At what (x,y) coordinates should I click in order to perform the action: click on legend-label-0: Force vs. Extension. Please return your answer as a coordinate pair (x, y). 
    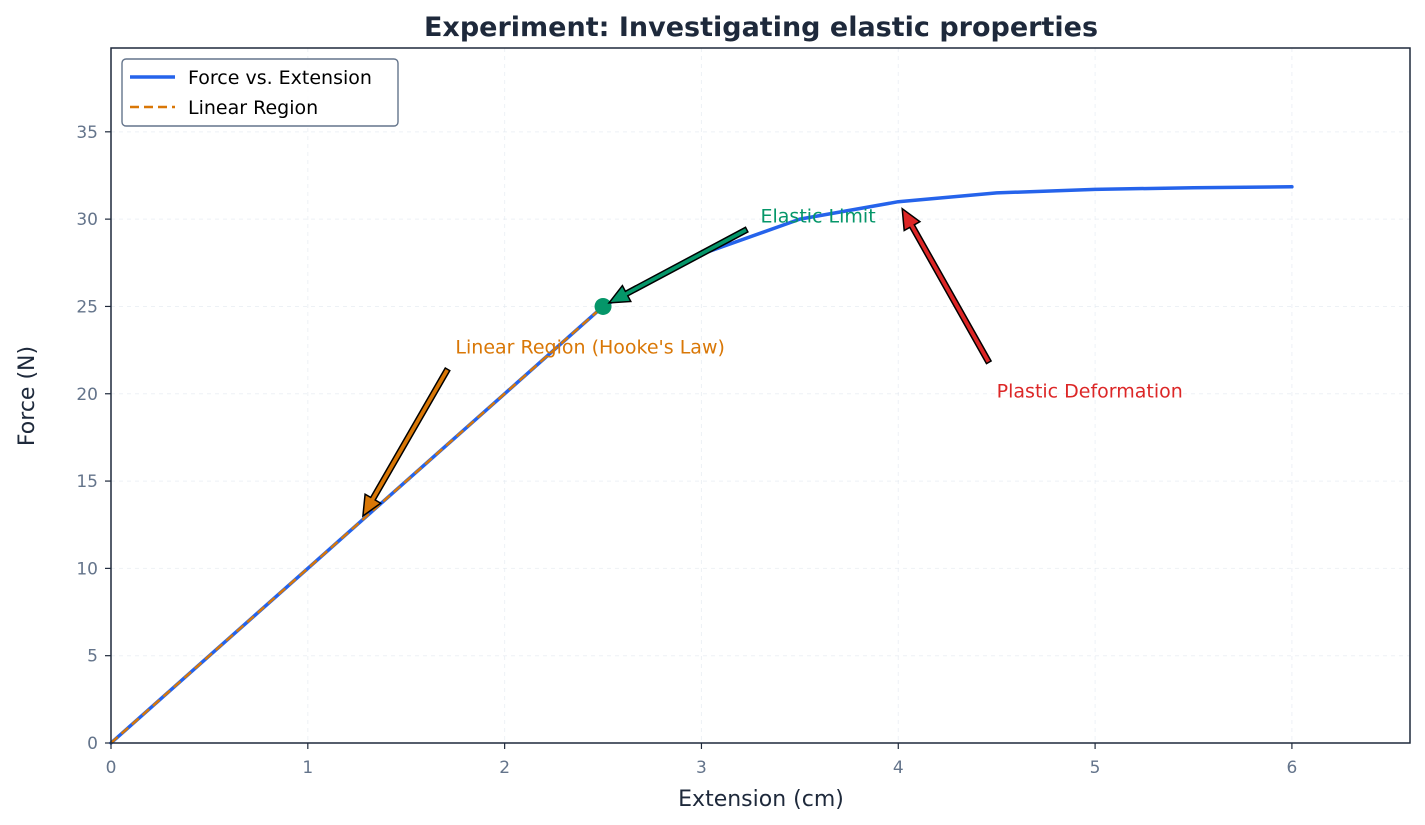
    Looking at the image, I should click on (280, 78).